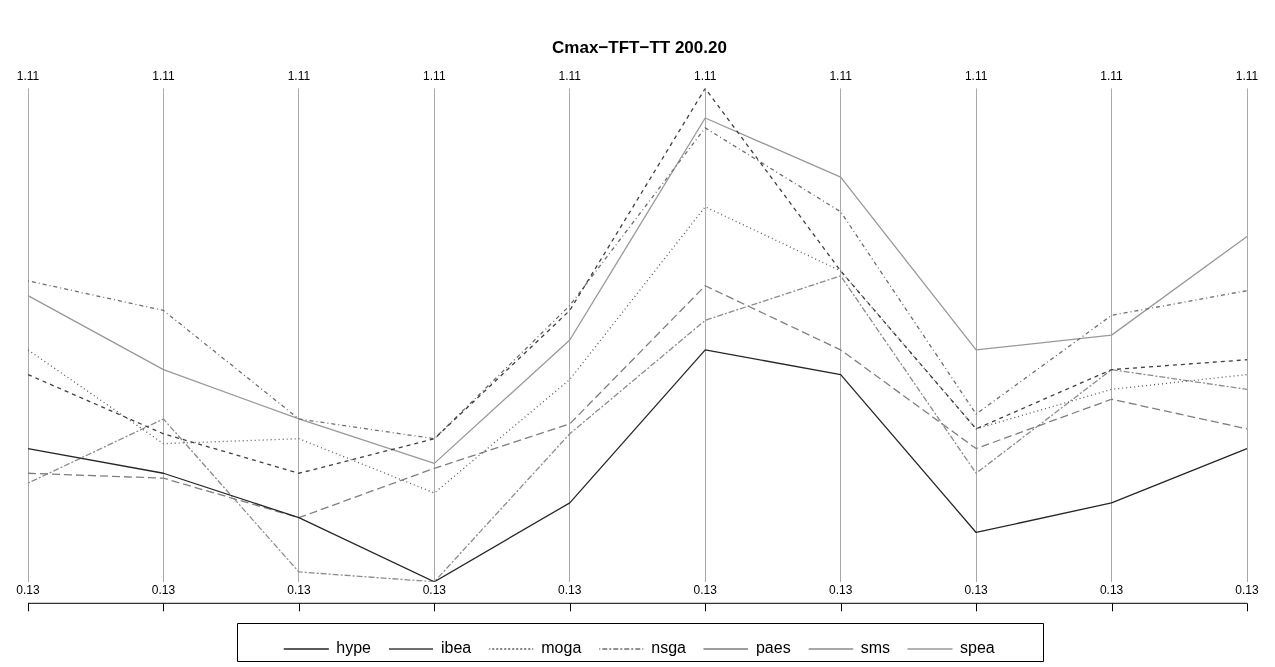 This screenshot has width=1275, height=667. What do you see at coordinates (354, 648) in the screenshot?
I see `legend-label: hype` at bounding box center [354, 648].